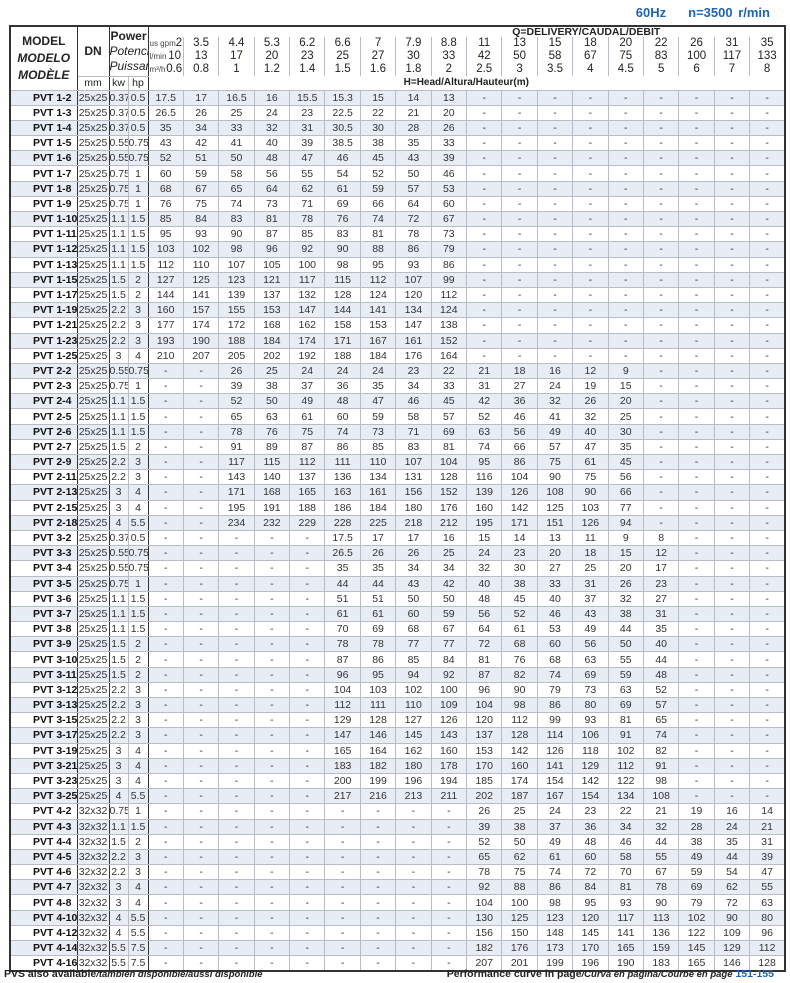 The image size is (790, 983). Describe the element at coordinates (236, 447) in the screenshot. I see `head-value-cell: 91` at that location.